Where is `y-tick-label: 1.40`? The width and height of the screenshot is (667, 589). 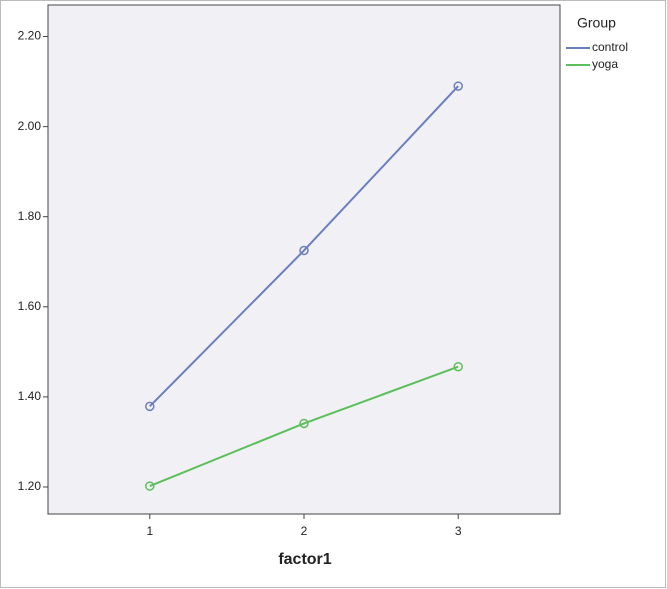 y-tick-label: 1.40 is located at coordinates (30, 396).